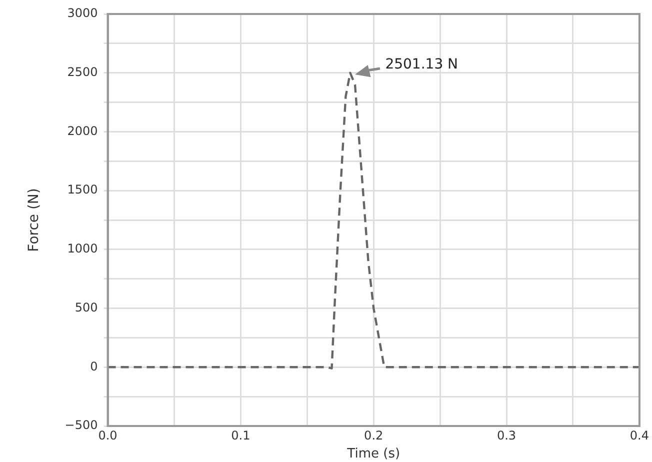 This screenshot has width=652, height=462. I want to click on y-tick-label: 1500, so click(82, 189).